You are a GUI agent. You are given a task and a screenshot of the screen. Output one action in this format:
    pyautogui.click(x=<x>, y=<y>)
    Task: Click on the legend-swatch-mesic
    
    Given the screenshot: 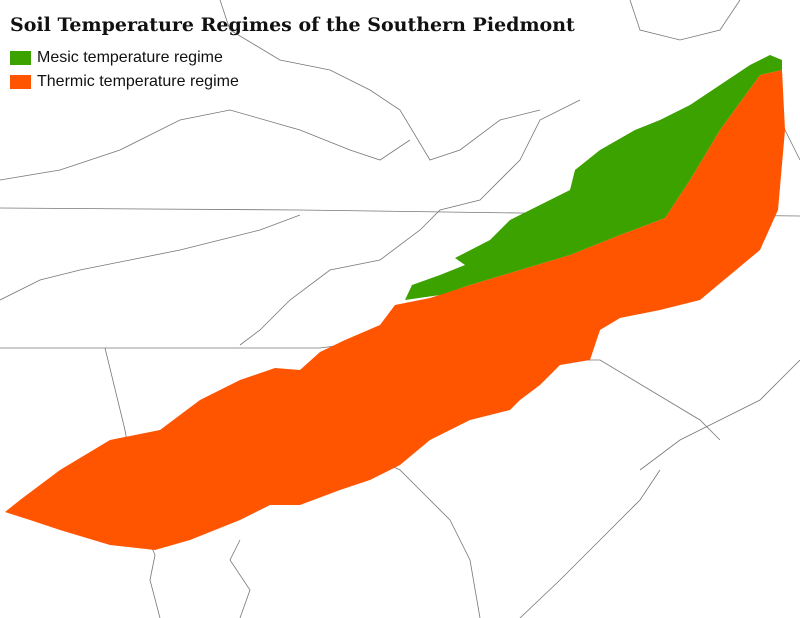 What is the action you would take?
    pyautogui.click(x=20, y=58)
    